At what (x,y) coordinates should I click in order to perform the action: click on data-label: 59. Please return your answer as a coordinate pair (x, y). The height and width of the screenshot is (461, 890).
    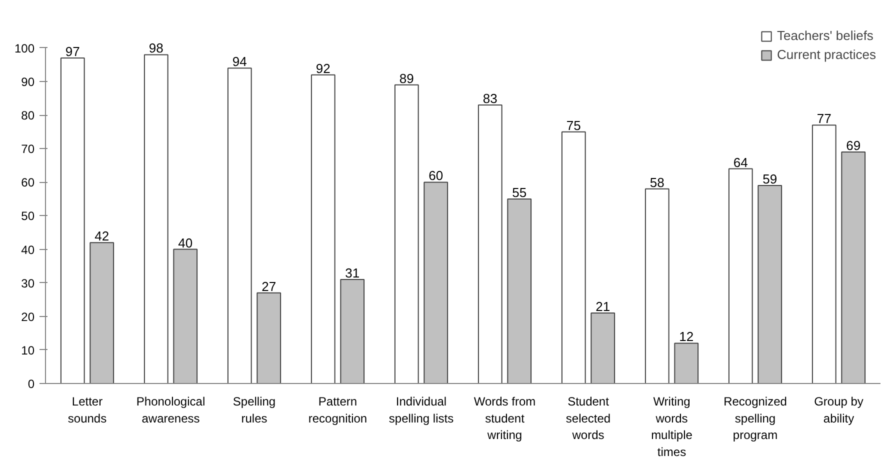
    Looking at the image, I should click on (770, 179).